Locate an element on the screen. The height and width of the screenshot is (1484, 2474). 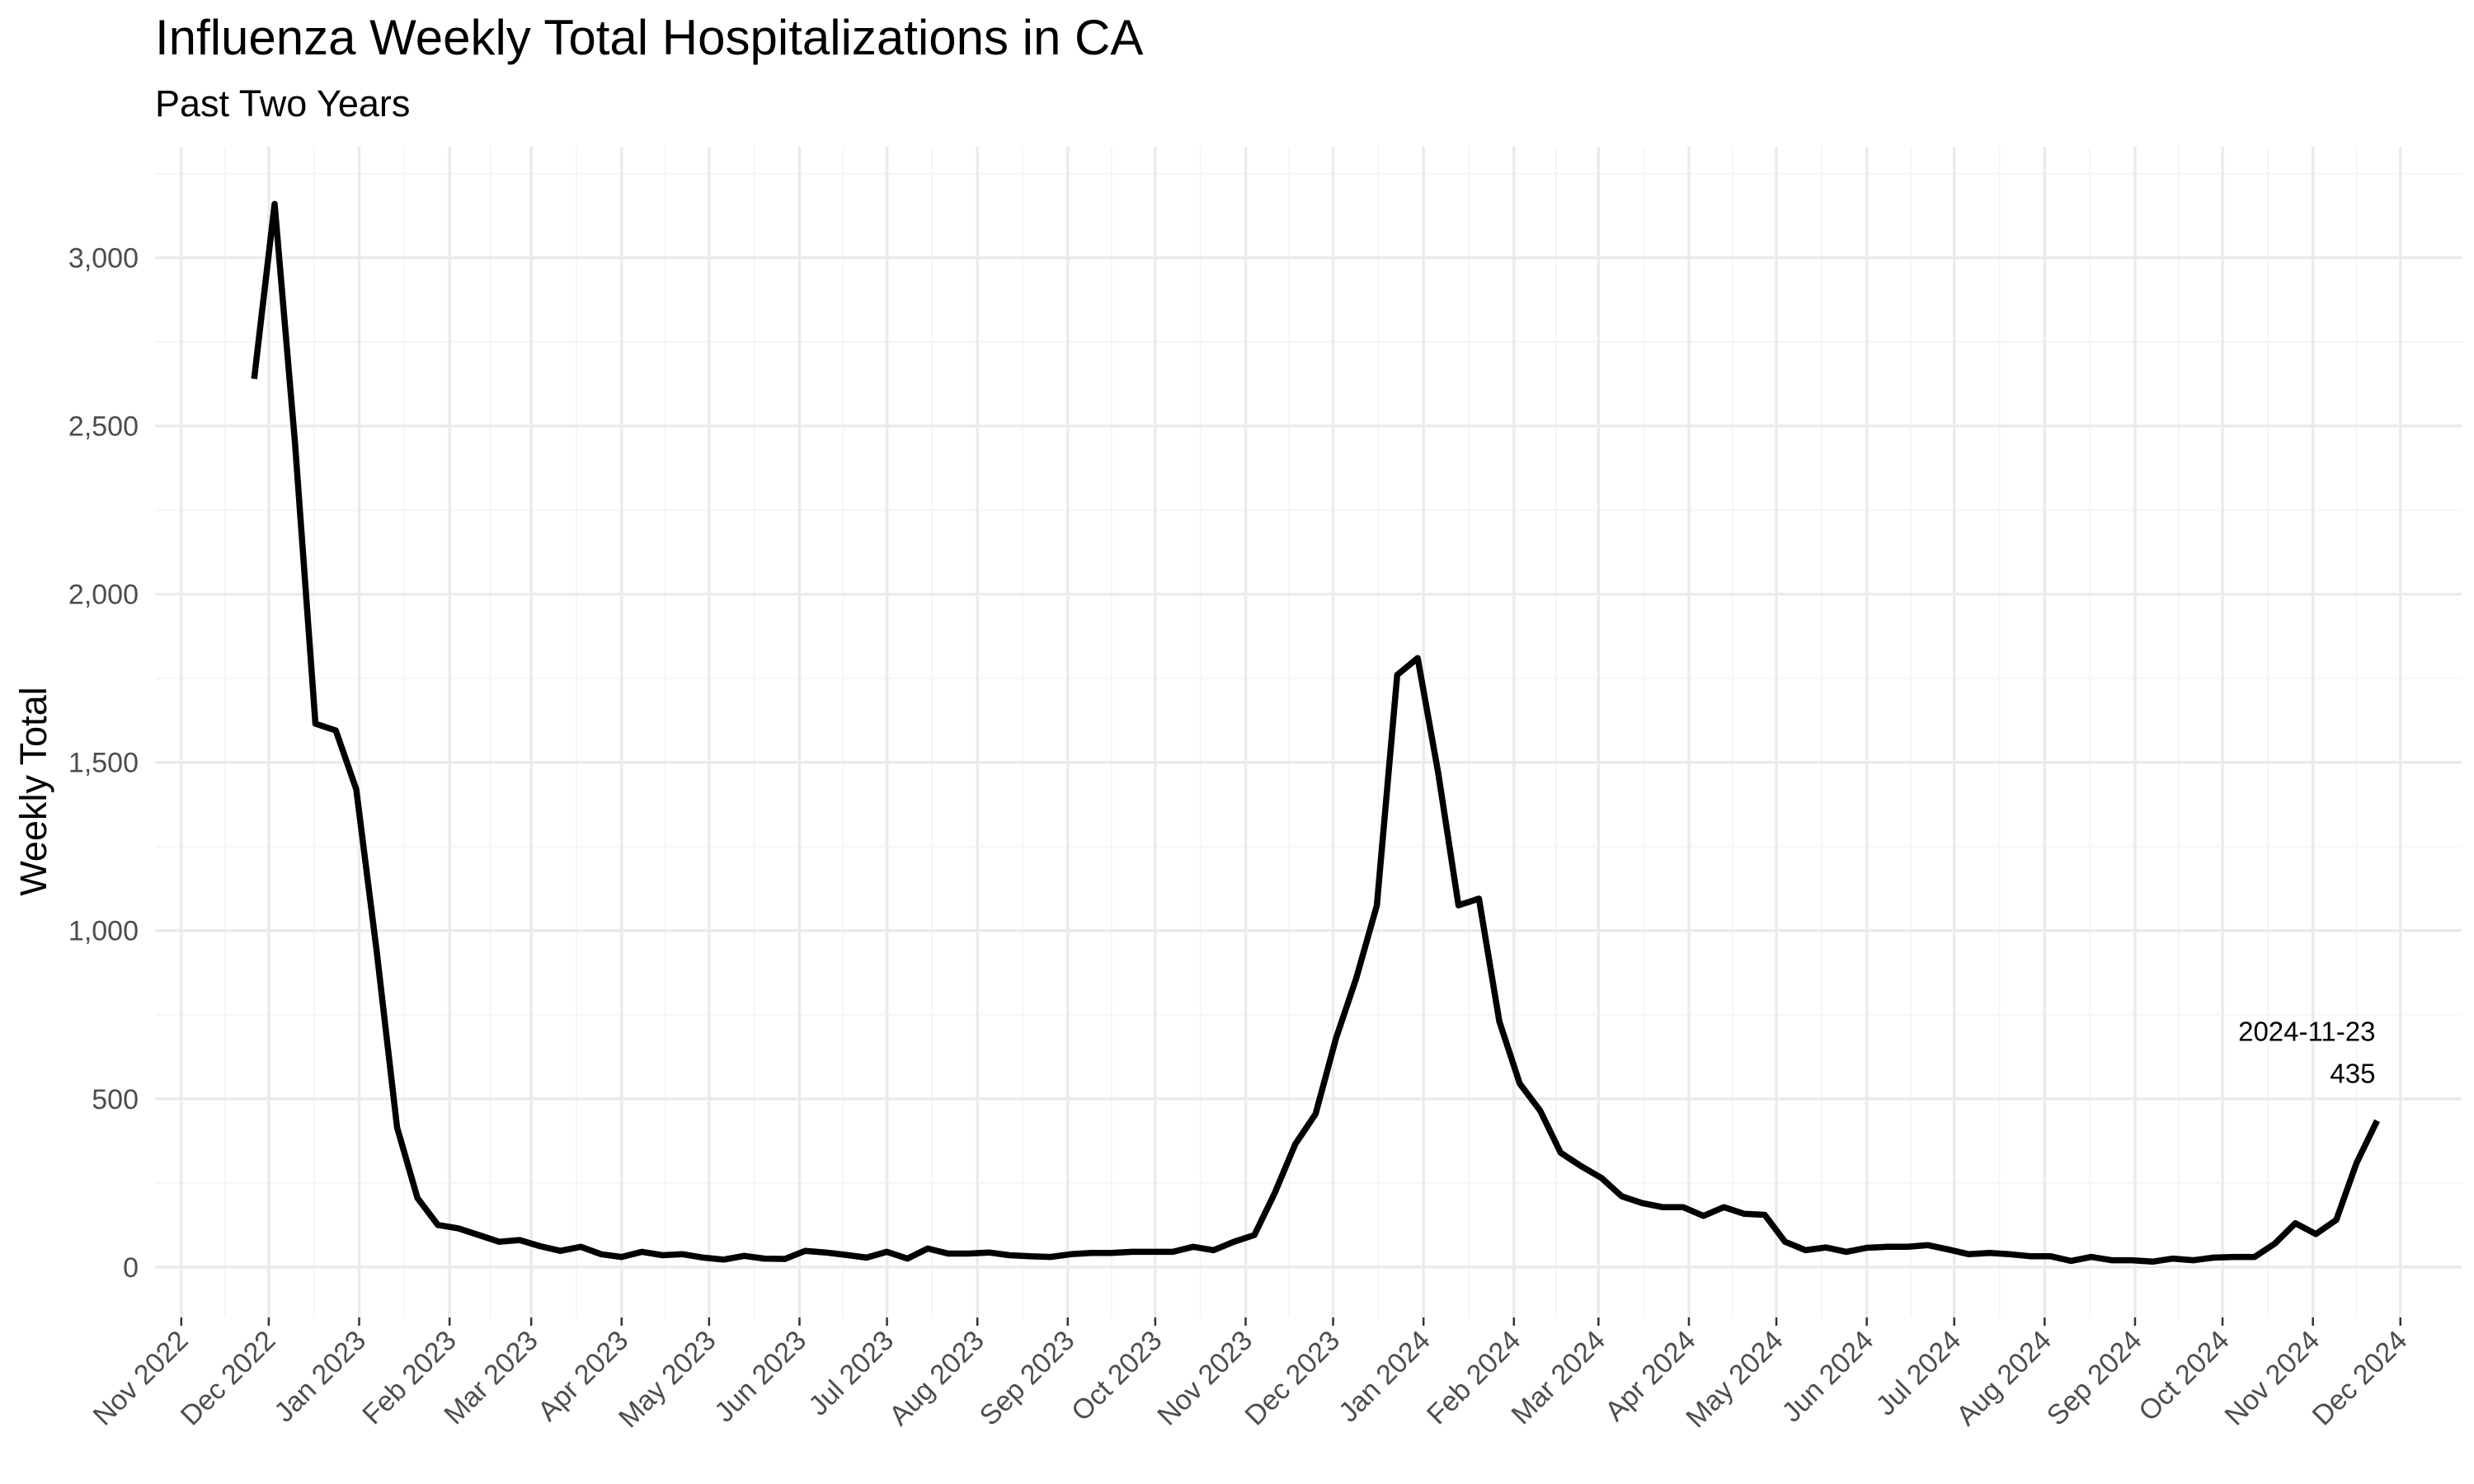
y-tick-label: 1,500 is located at coordinates (103, 763).